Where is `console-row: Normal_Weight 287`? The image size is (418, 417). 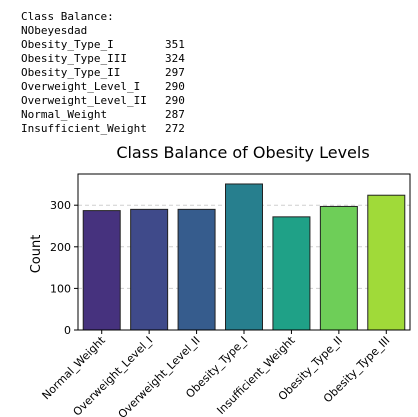 console-row: Normal_Weight 287 is located at coordinates (103, 115).